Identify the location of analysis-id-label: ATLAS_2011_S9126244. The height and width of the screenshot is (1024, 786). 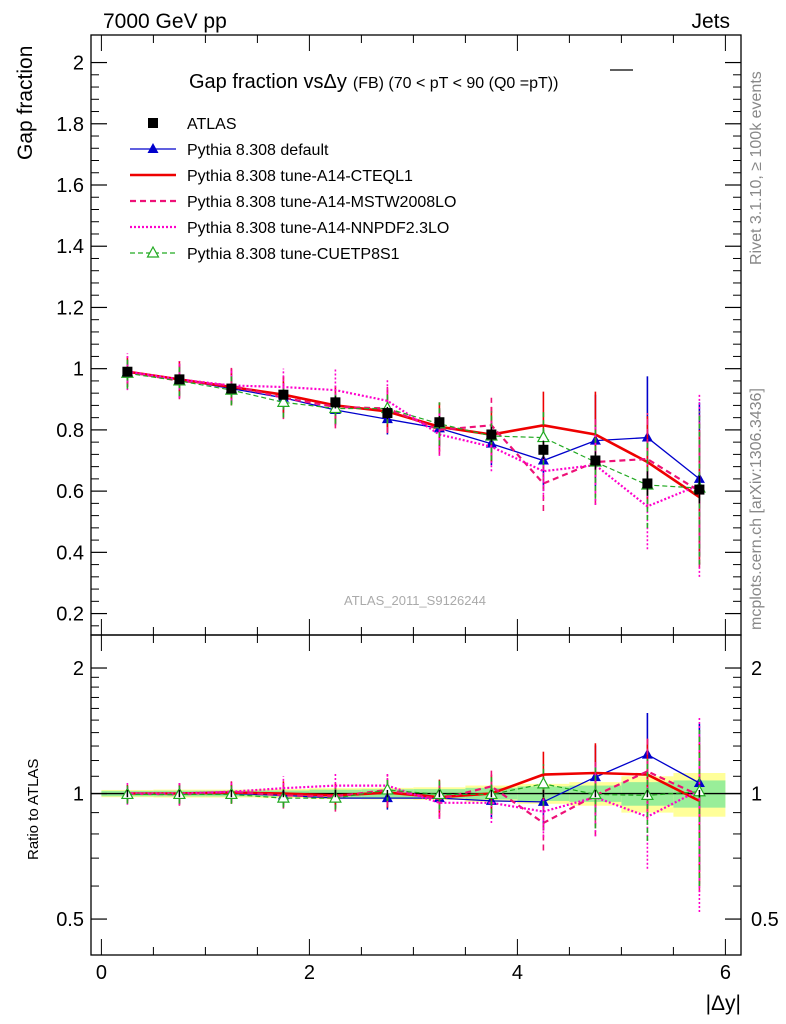
(415, 600).